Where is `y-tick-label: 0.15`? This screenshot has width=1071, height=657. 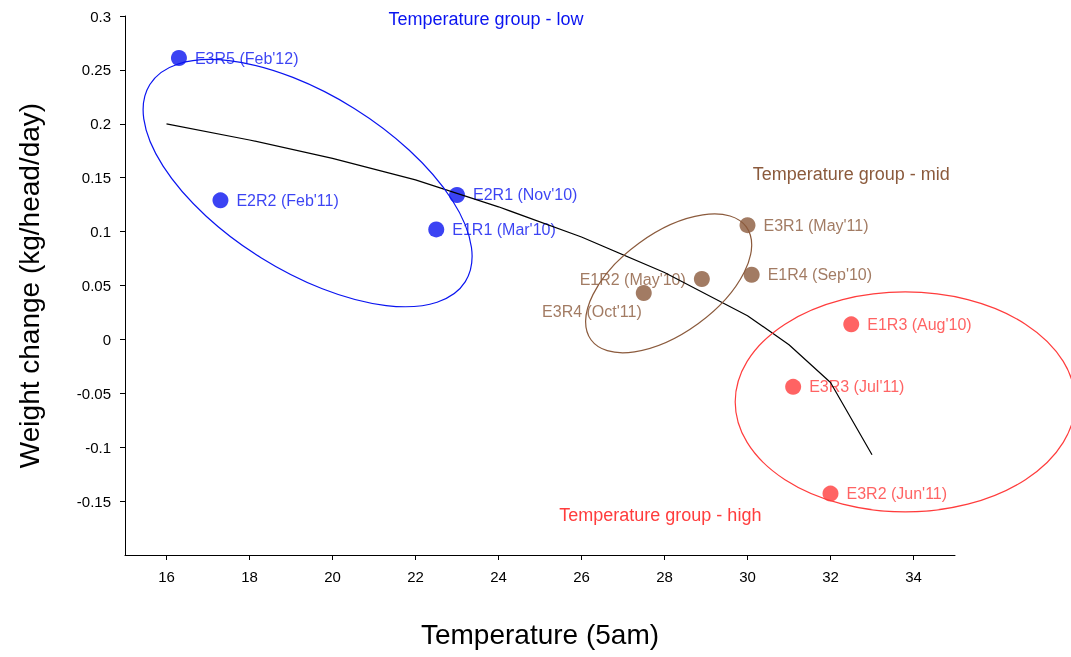 y-tick-label: 0.15 is located at coordinates (96, 178).